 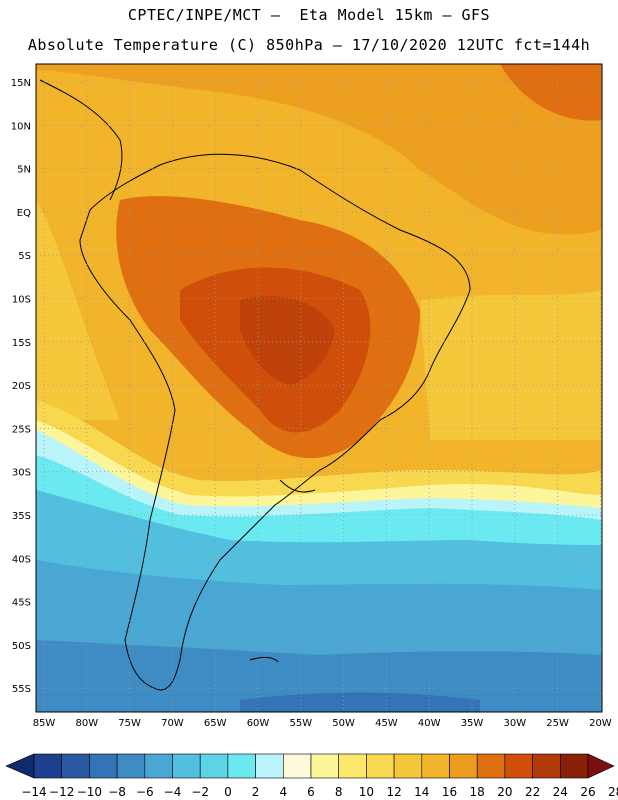 What do you see at coordinates (172, 723) in the screenshot?
I see `longitude-label: 70W` at bounding box center [172, 723].